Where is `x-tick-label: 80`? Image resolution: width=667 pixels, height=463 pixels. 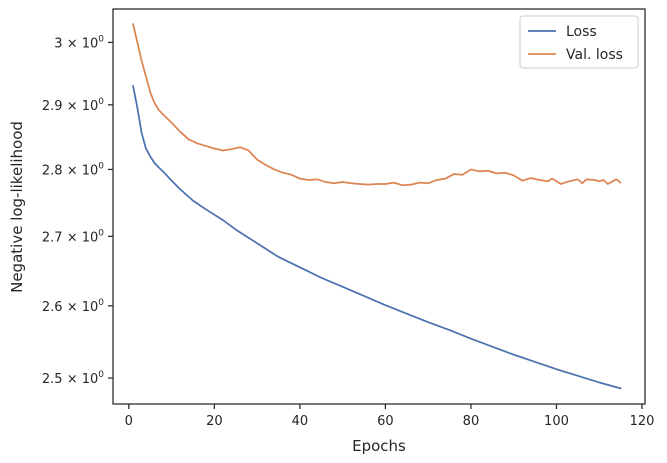 x-tick-label: 80 is located at coordinates (471, 421).